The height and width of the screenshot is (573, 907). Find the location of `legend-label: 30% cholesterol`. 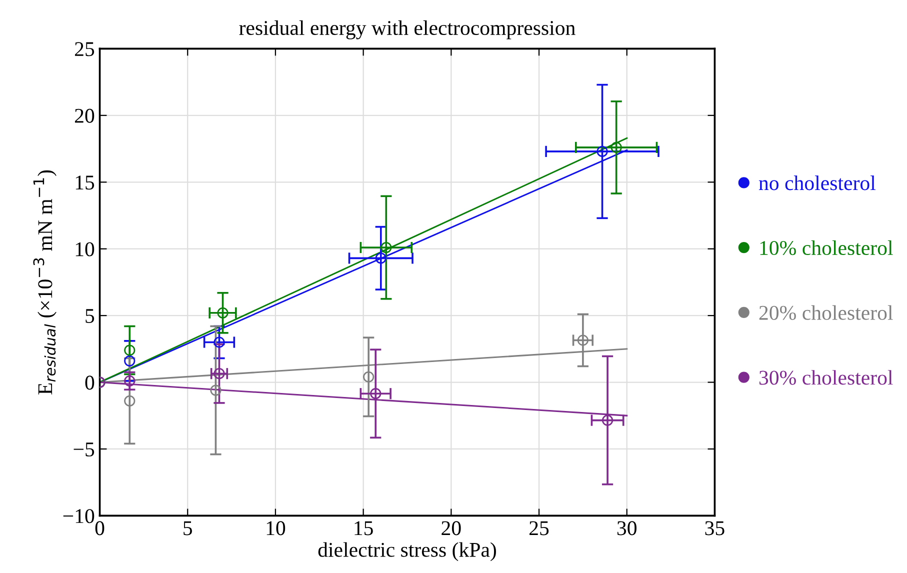

legend-label: 30% cholesterol is located at coordinates (826, 377).